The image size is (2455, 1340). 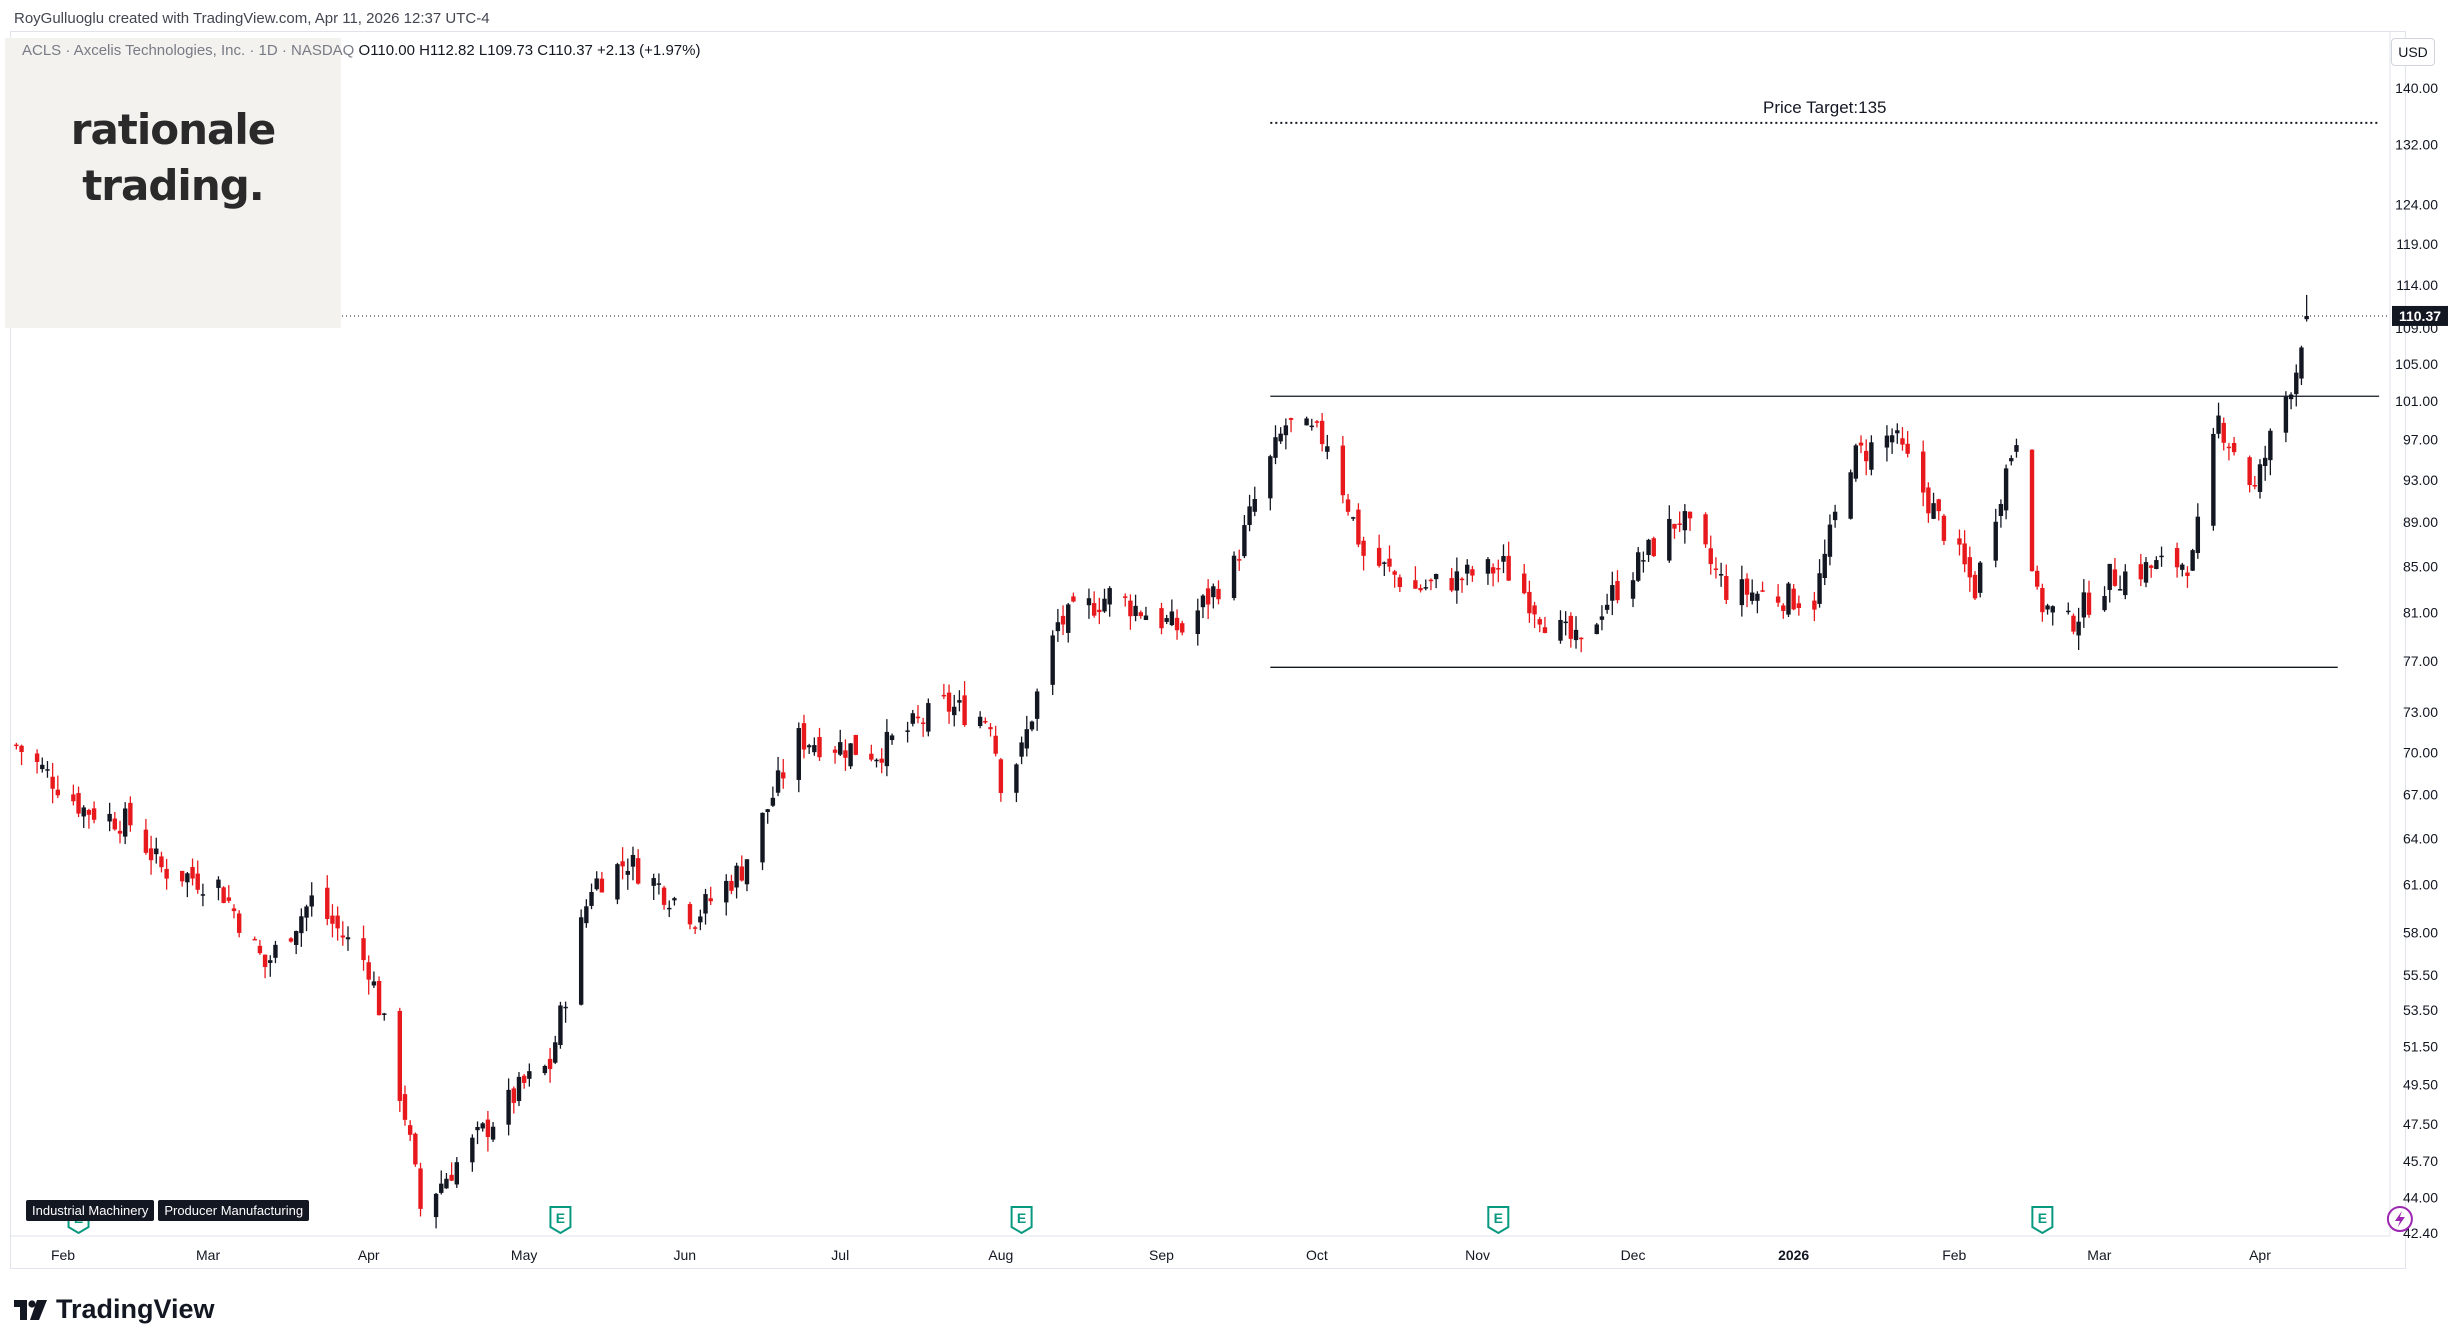 I want to click on sector-tag: Producer Manufacturing, so click(x=234, y=1210).